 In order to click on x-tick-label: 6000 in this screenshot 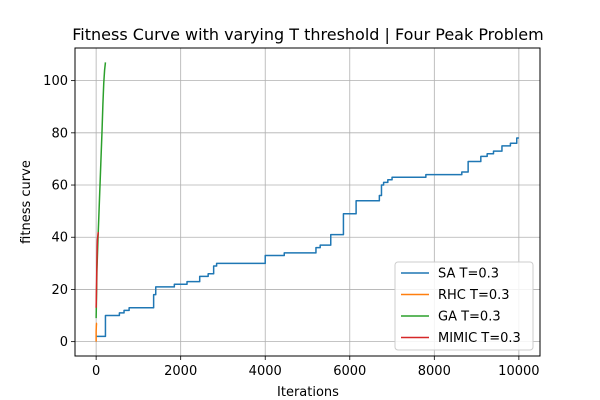, I will do `click(349, 371)`.